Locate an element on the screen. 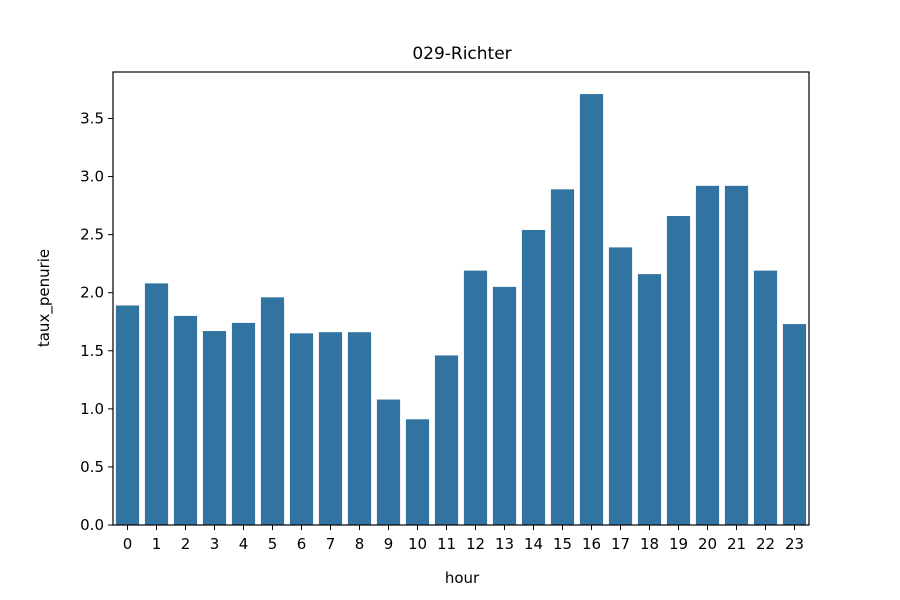 The width and height of the screenshot is (900, 600). x-tick-label: 15 is located at coordinates (562, 544).